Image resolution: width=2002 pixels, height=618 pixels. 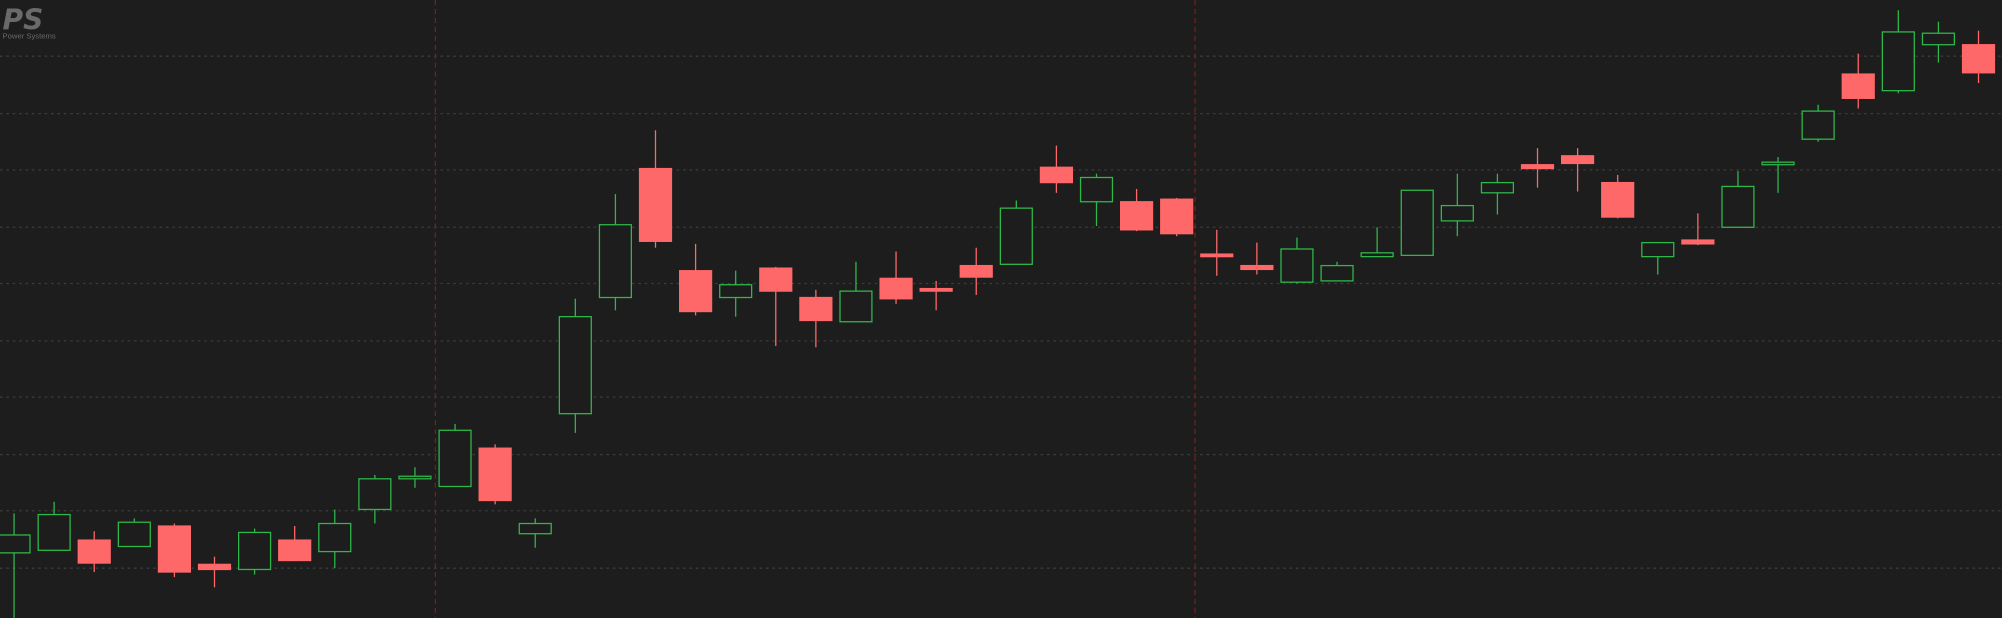 I want to click on logo-subtitle: Power Systems, so click(x=29, y=35).